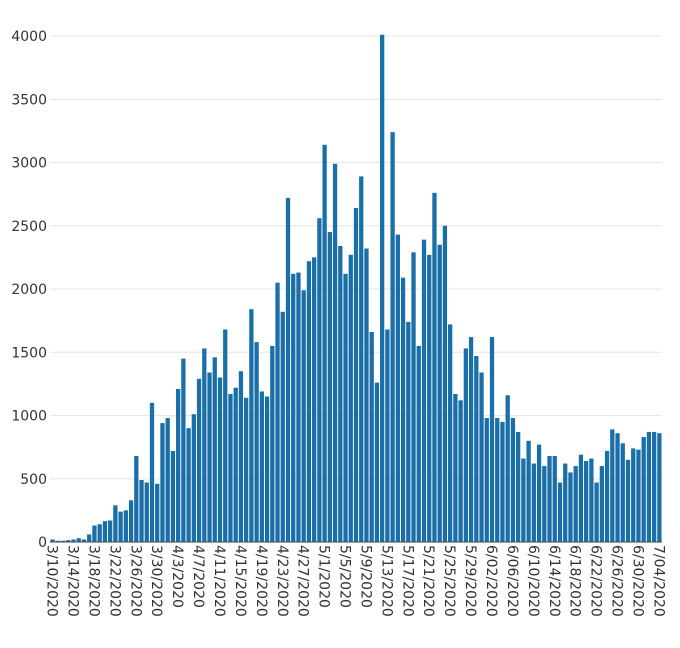  Describe the element at coordinates (428, 581) in the screenshot. I see `x-tick-label: 5/21/2020` at that location.